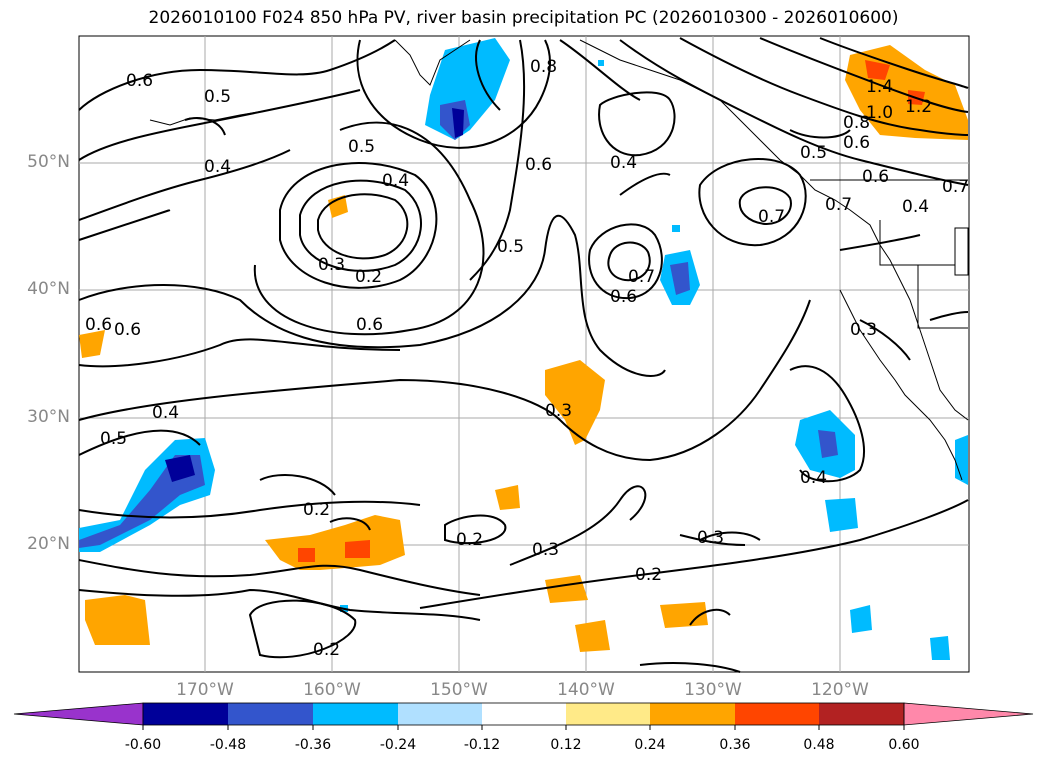 The image size is (1047, 765). Describe the element at coordinates (586, 690) in the screenshot. I see `lon-label: 140°W` at that location.